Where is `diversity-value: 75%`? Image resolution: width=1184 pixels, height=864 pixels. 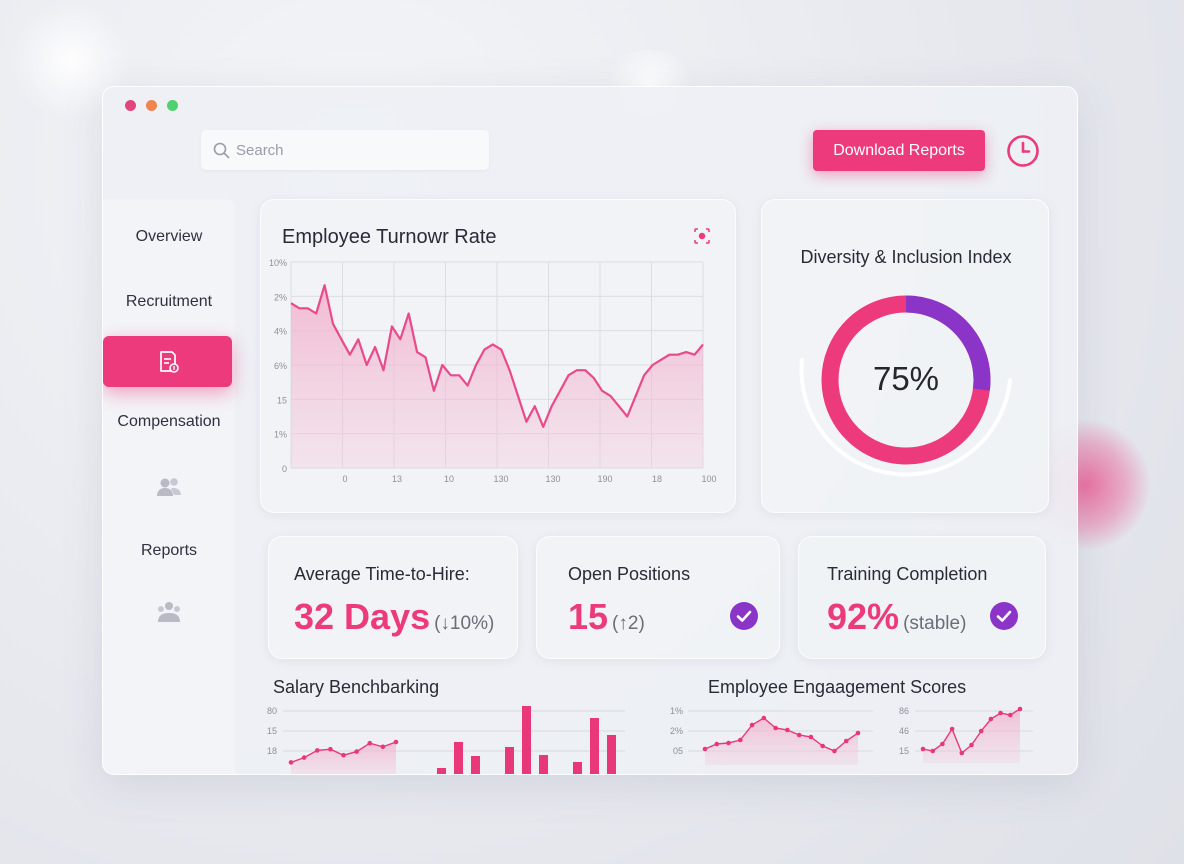
diversity-value: 75% is located at coordinates (906, 378).